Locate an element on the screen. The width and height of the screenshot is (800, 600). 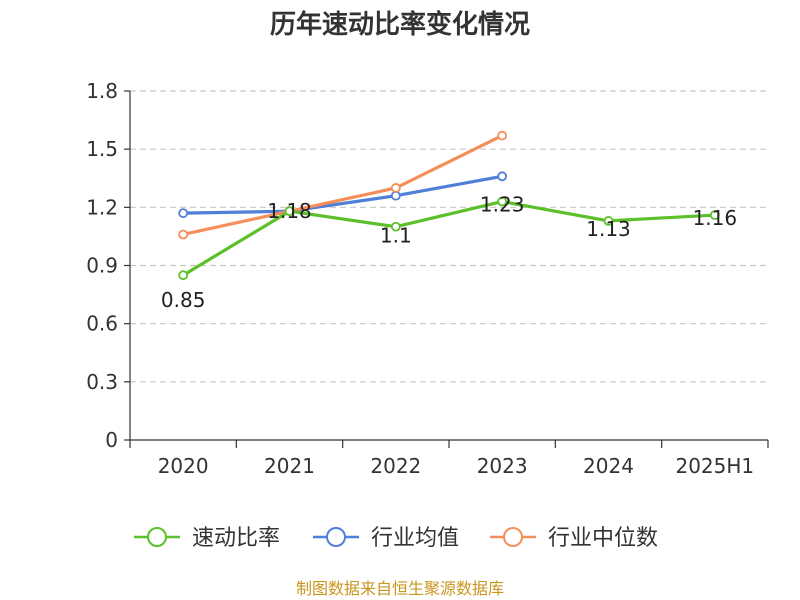
y-tick-label: 1.5 is located at coordinates (102, 149).